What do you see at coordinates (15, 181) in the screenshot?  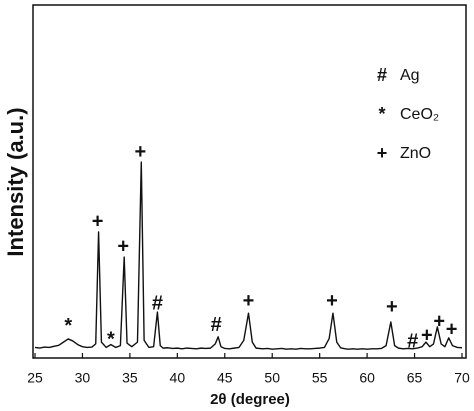 I see `y-axis-label: Intensity (a.u.)` at bounding box center [15, 181].